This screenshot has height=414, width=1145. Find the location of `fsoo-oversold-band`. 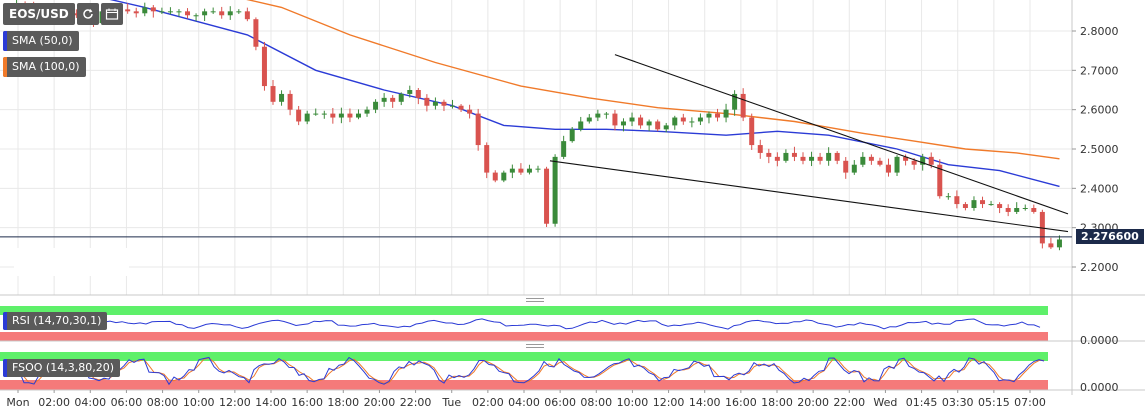

fsoo-oversold-band is located at coordinates (524, 385).